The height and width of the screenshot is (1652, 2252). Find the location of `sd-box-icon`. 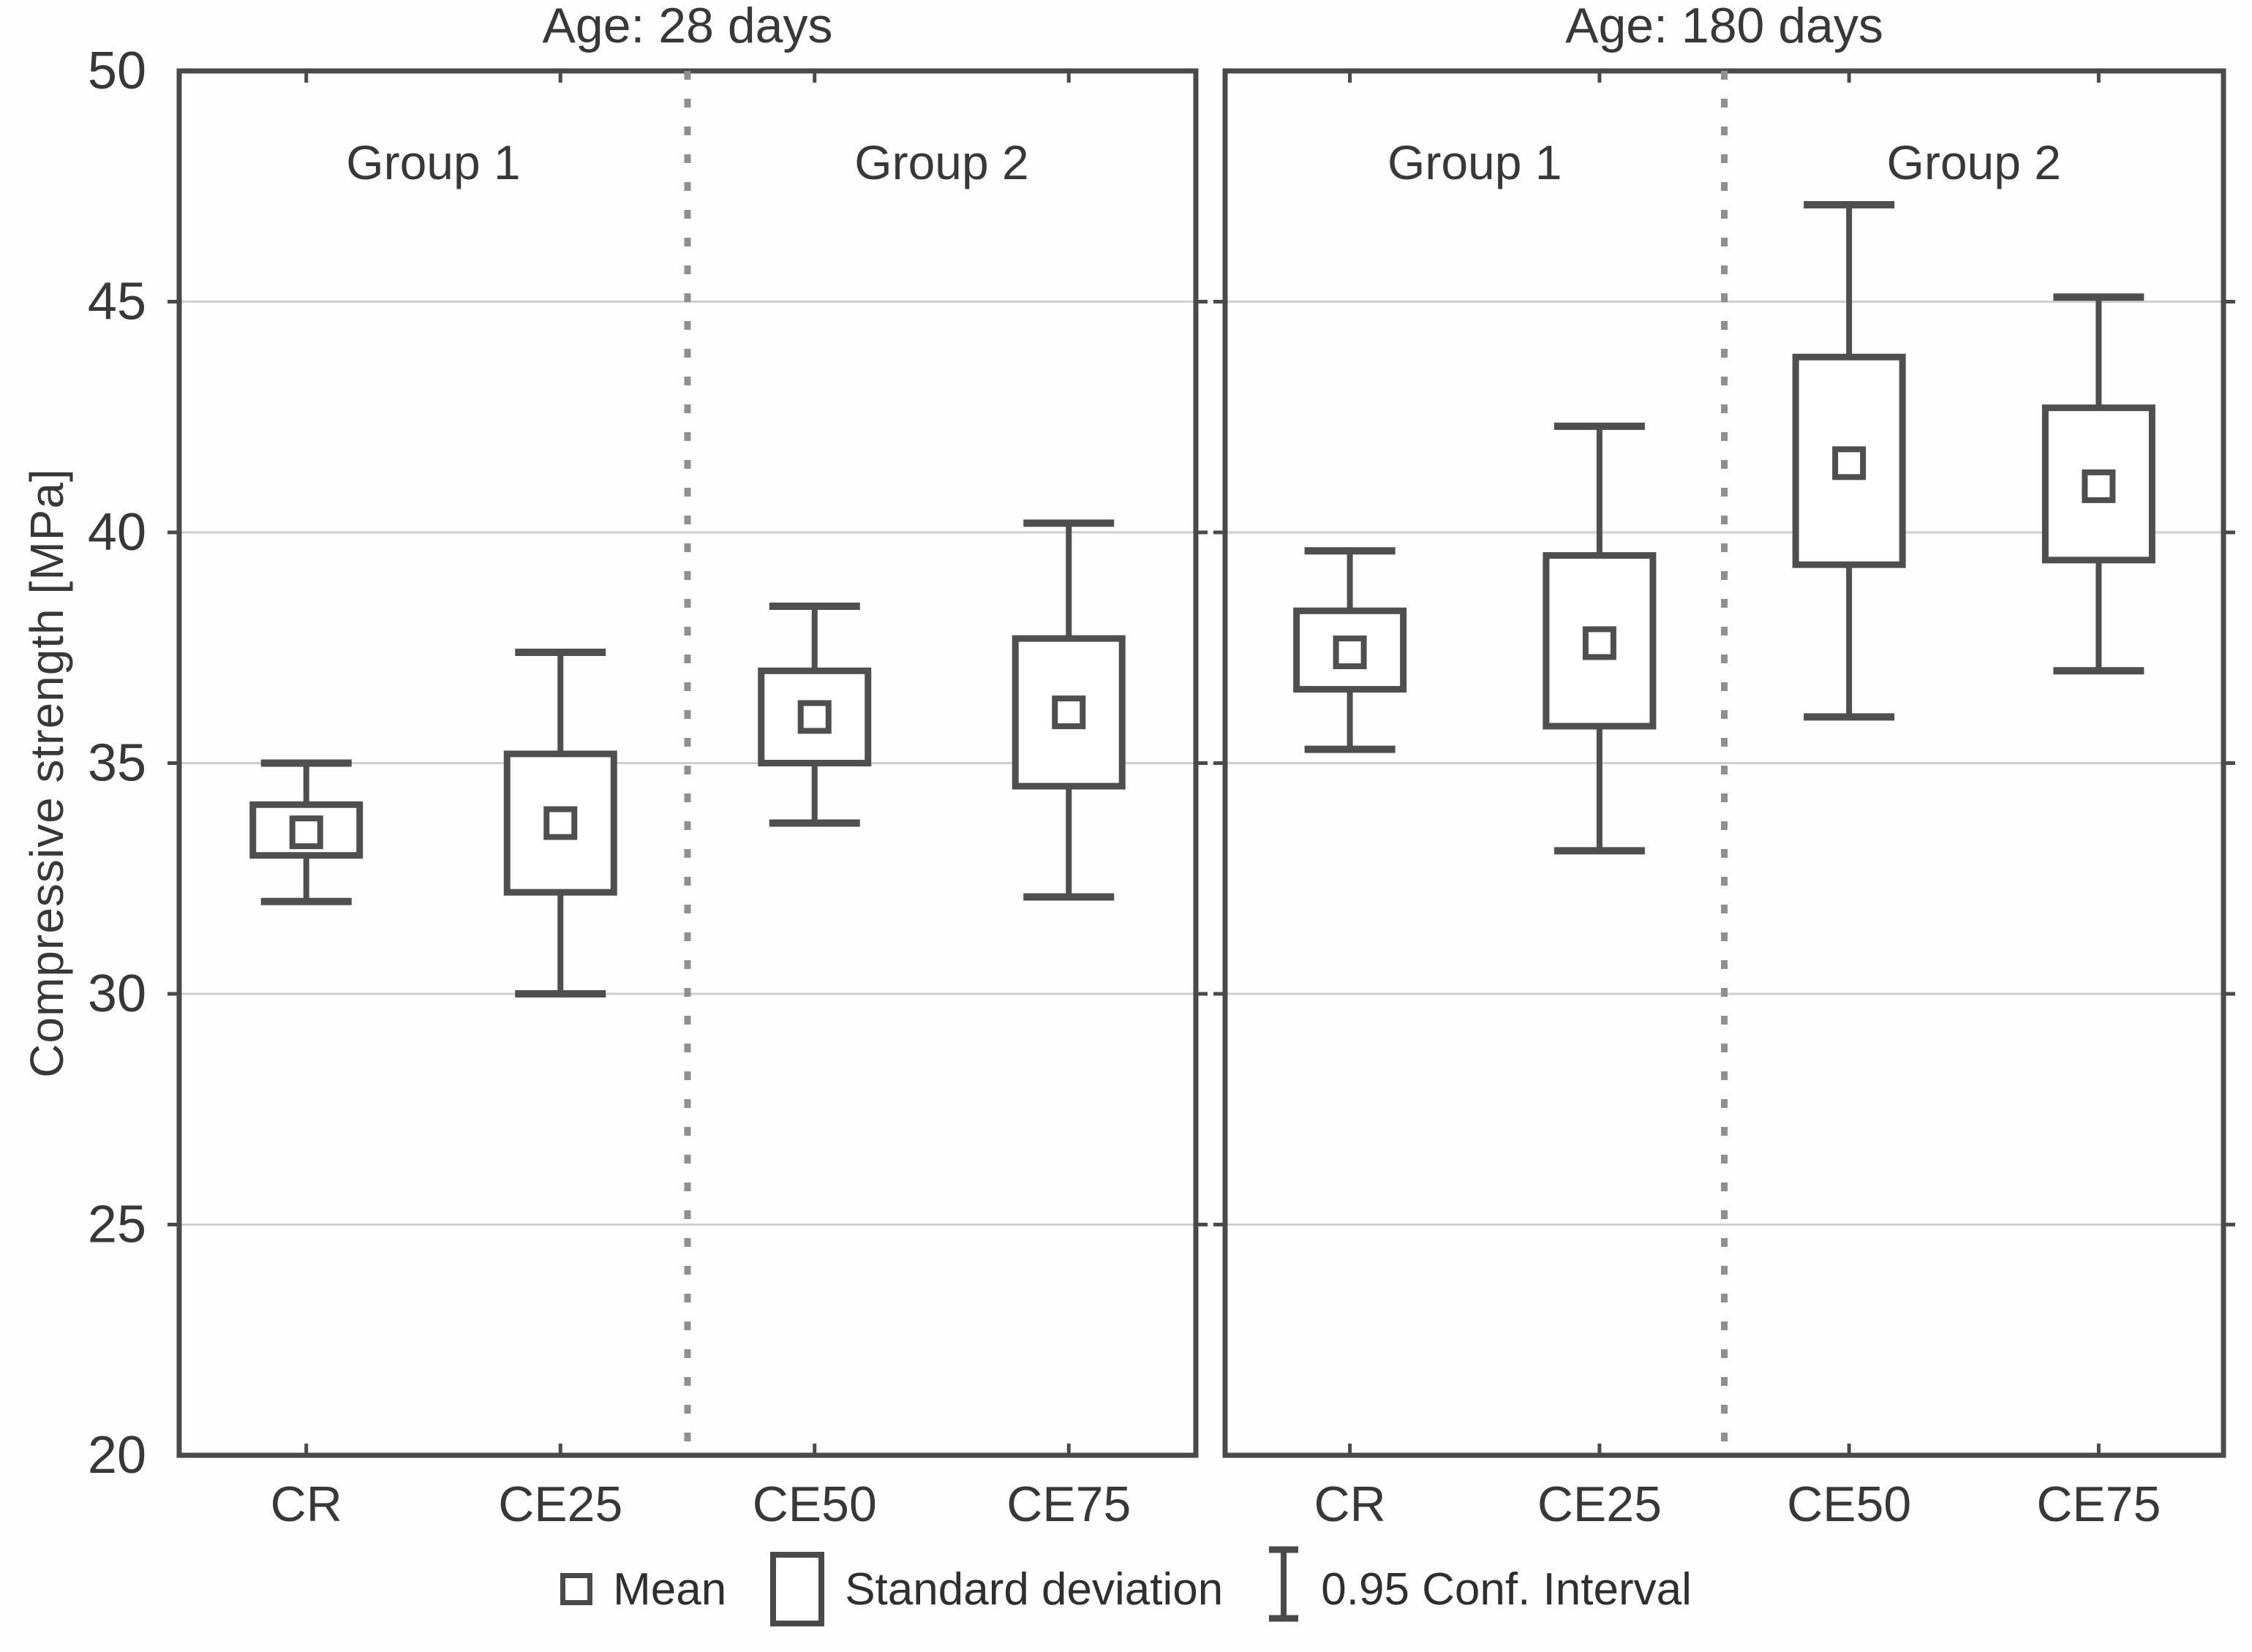

sd-box-icon is located at coordinates (798, 1589).